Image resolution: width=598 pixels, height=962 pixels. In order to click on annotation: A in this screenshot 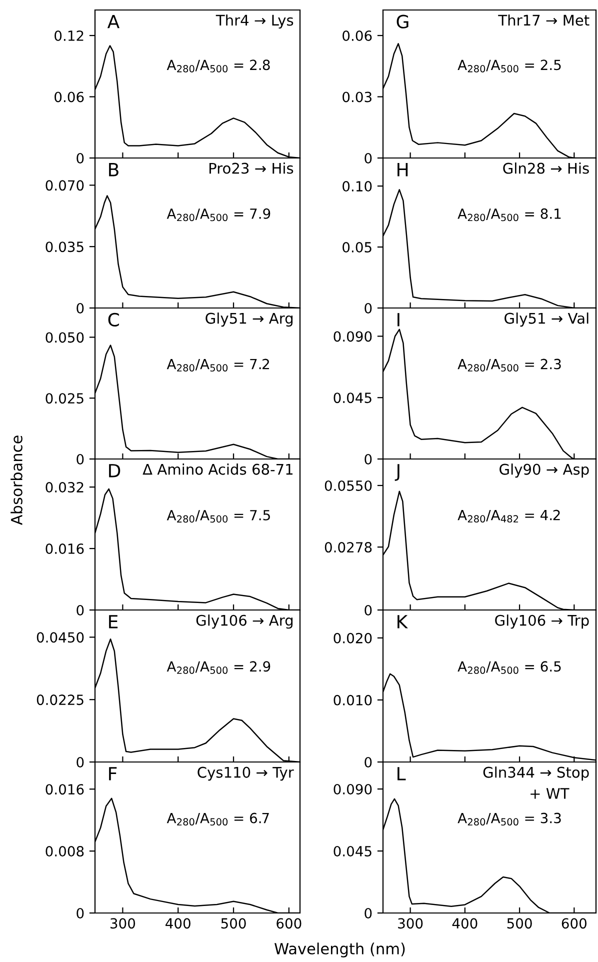, I will do `click(113, 21)`.